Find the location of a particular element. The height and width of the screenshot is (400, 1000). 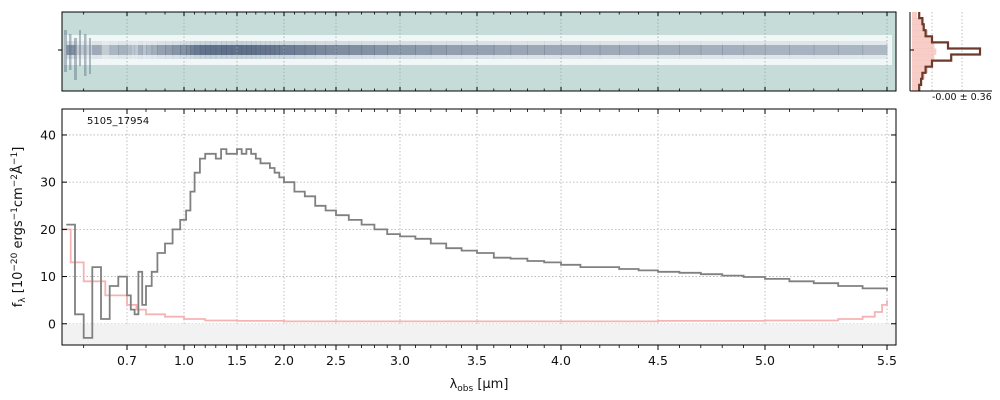

profile-label: -0.00 ± 0.36 is located at coordinates (962, 97).